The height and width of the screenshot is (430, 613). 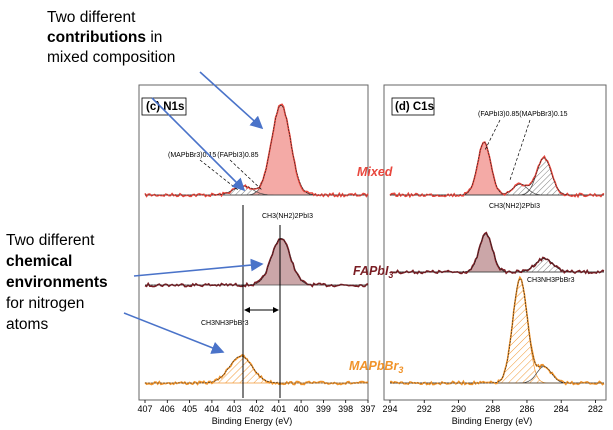 What do you see at coordinates (323, 409) in the screenshot?
I see `x-tick-label: 399` at bounding box center [323, 409].